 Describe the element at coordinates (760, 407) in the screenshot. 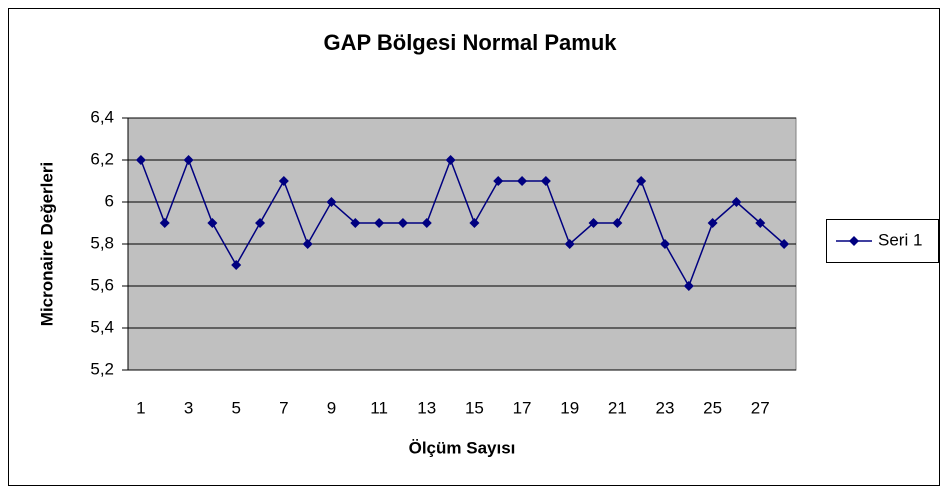

I see `x-tick-label: 27` at that location.